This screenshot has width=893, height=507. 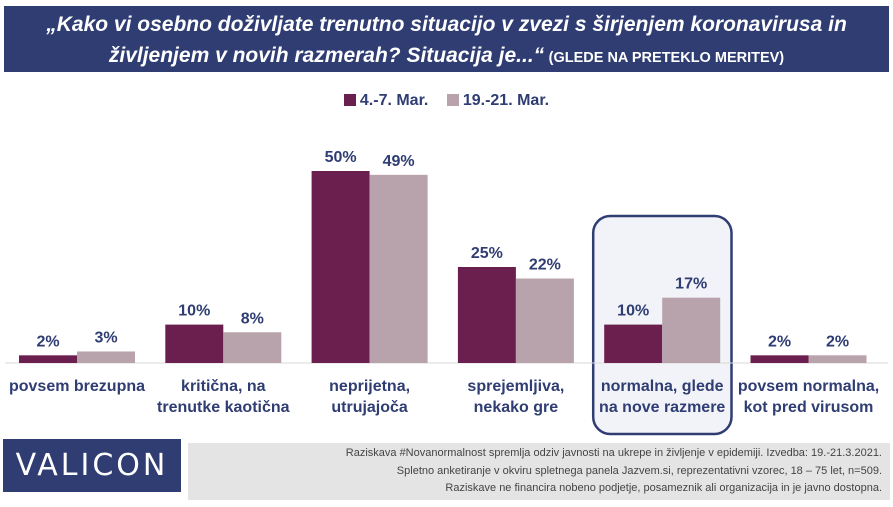 I want to click on legend-item-series-2: 19.-21. Mar., so click(x=498, y=101).